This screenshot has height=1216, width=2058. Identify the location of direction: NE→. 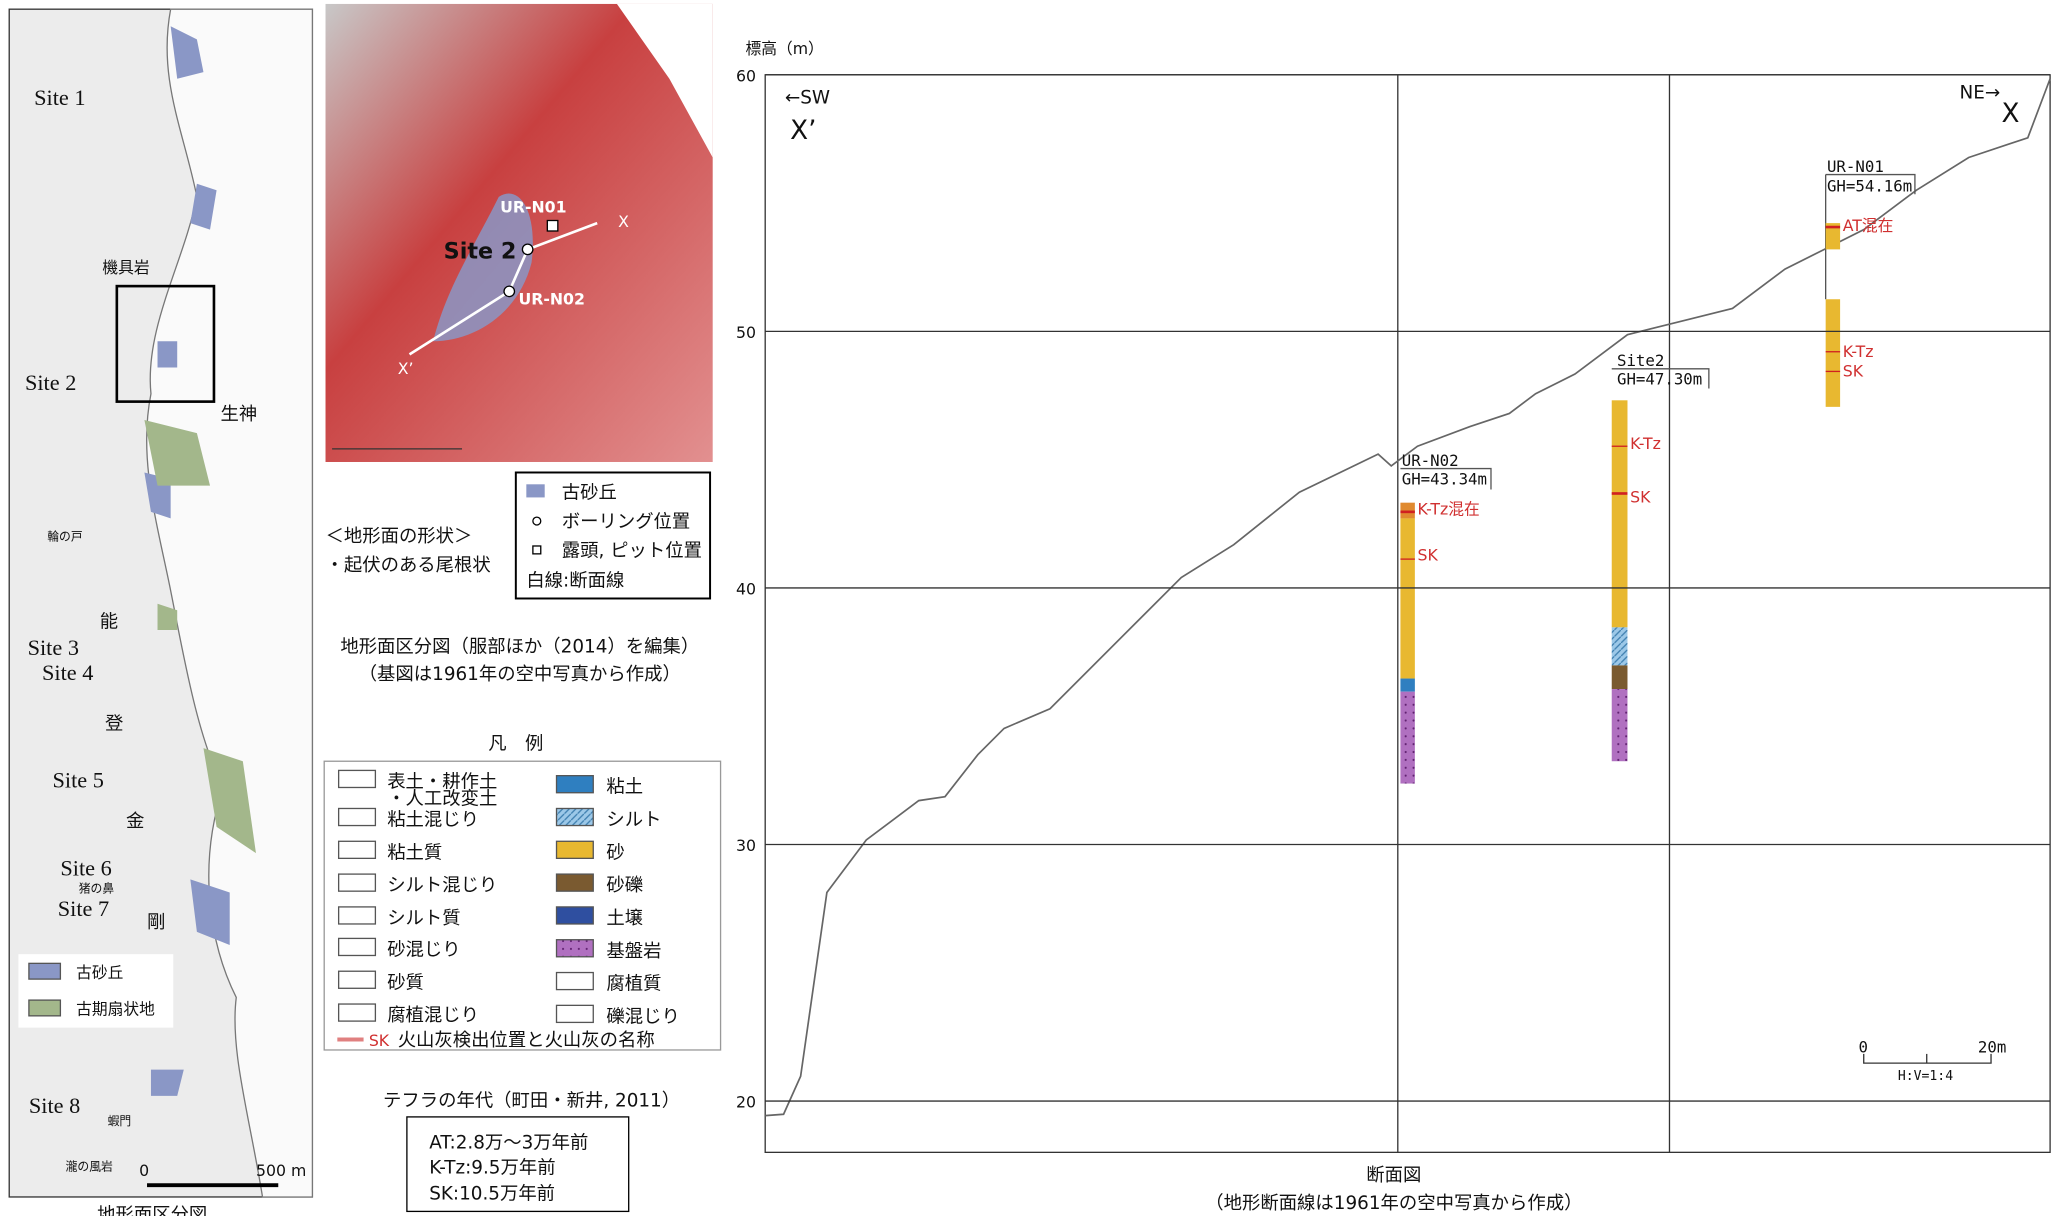
(1980, 92).